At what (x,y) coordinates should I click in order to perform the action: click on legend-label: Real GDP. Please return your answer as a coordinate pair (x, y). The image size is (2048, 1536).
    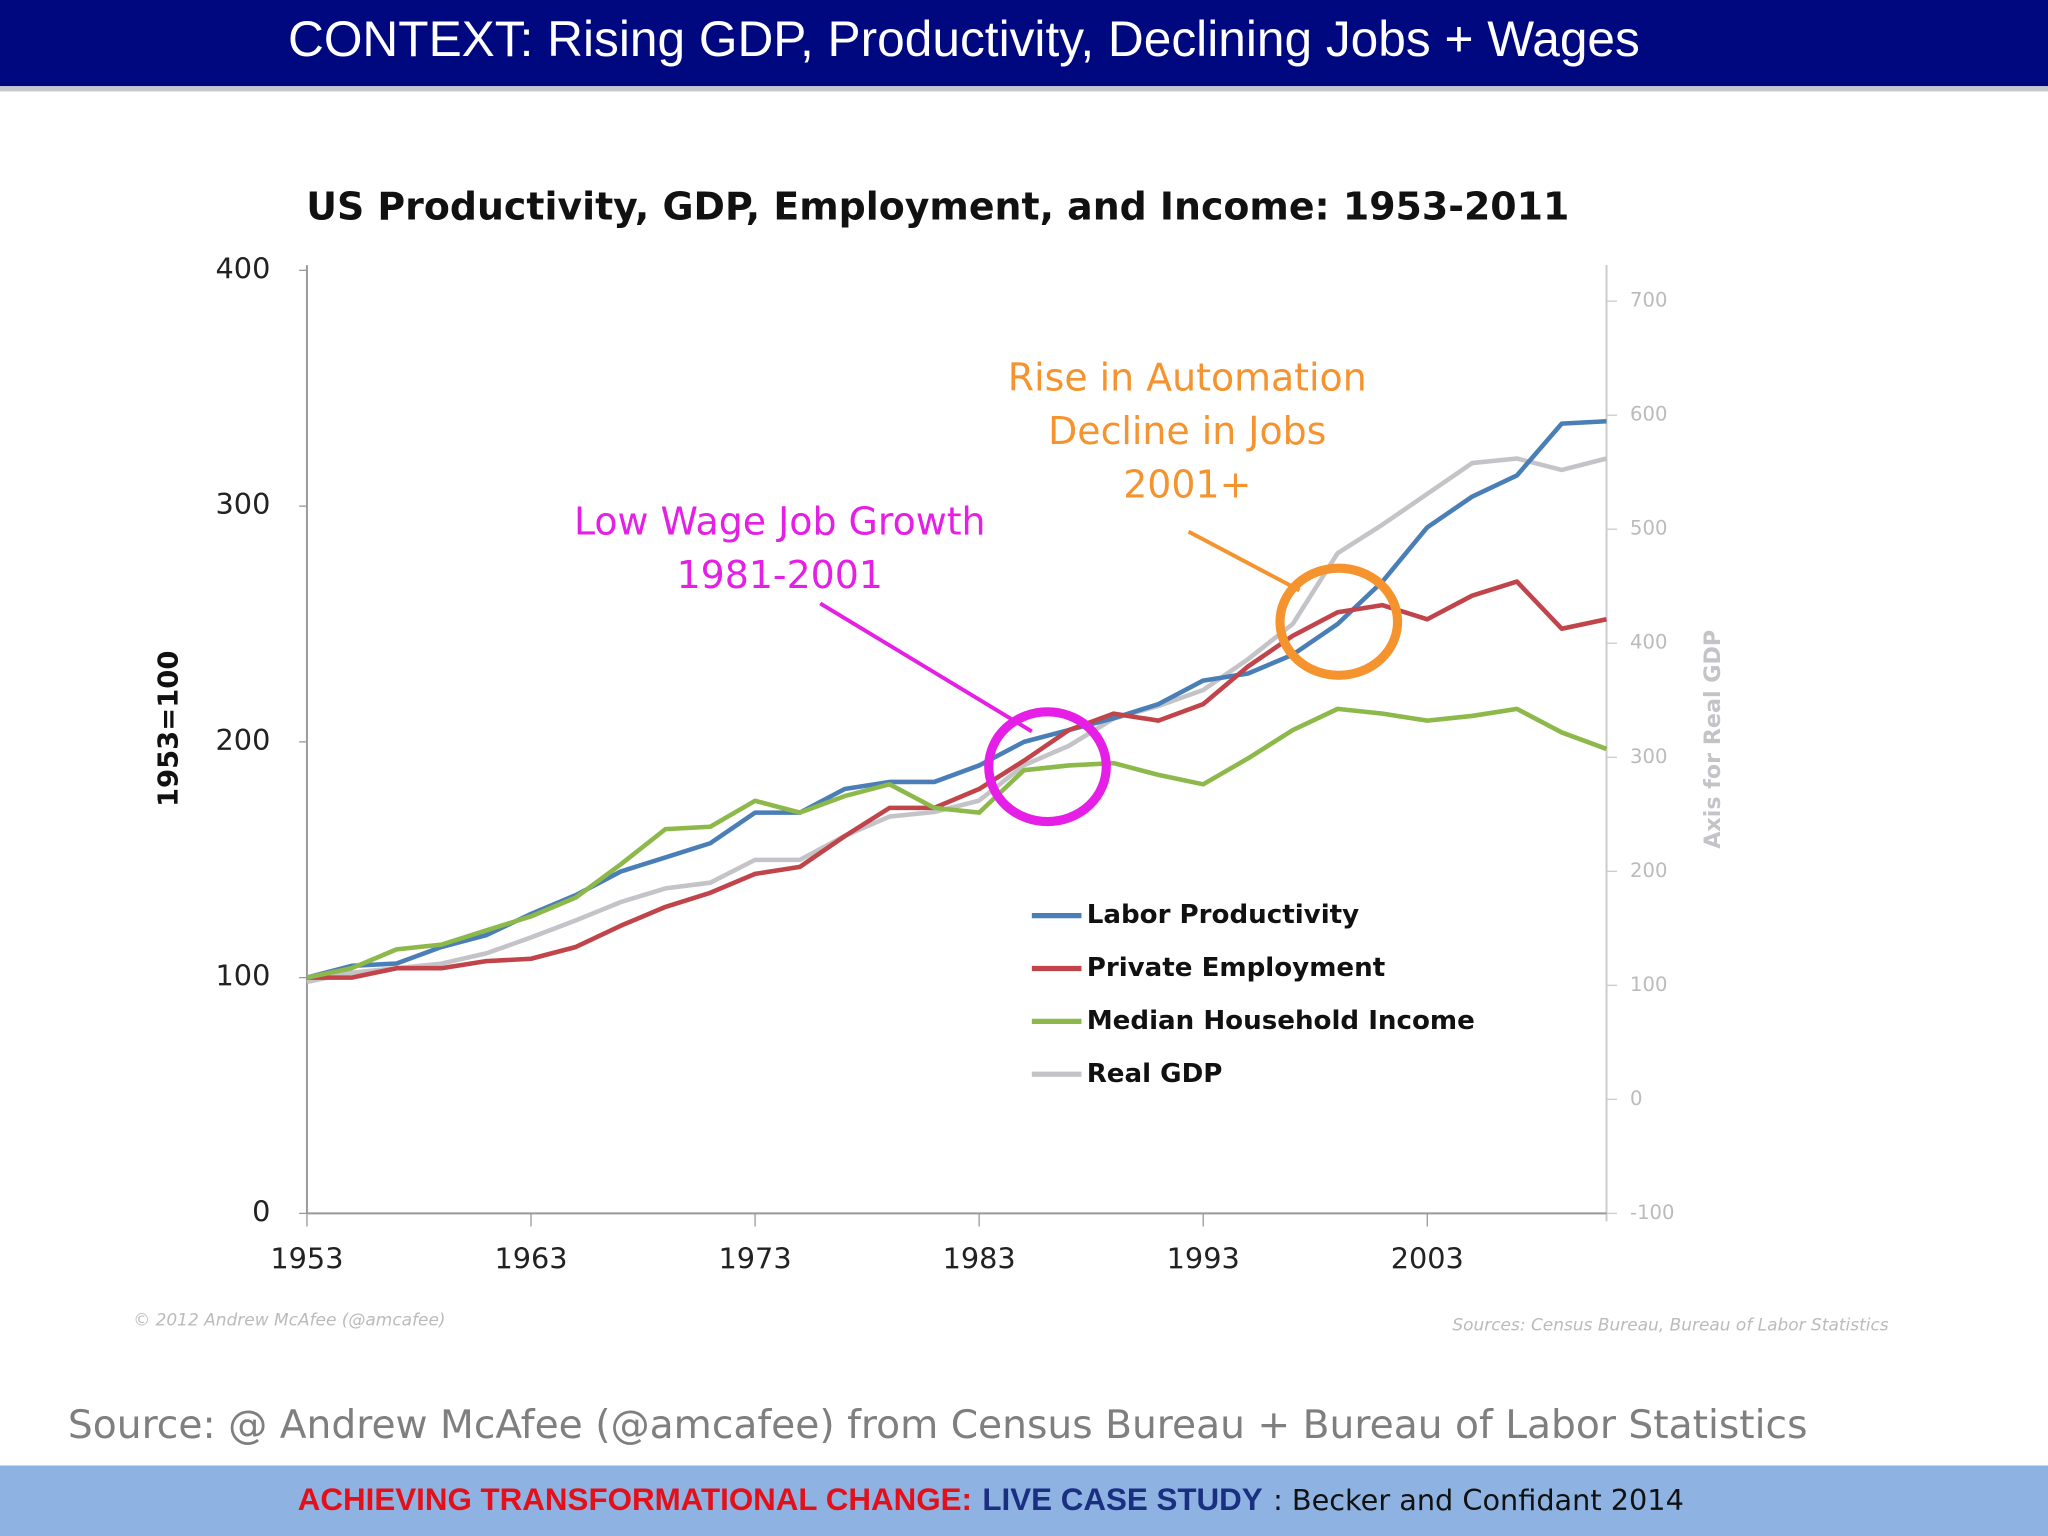
    Looking at the image, I should click on (1155, 1074).